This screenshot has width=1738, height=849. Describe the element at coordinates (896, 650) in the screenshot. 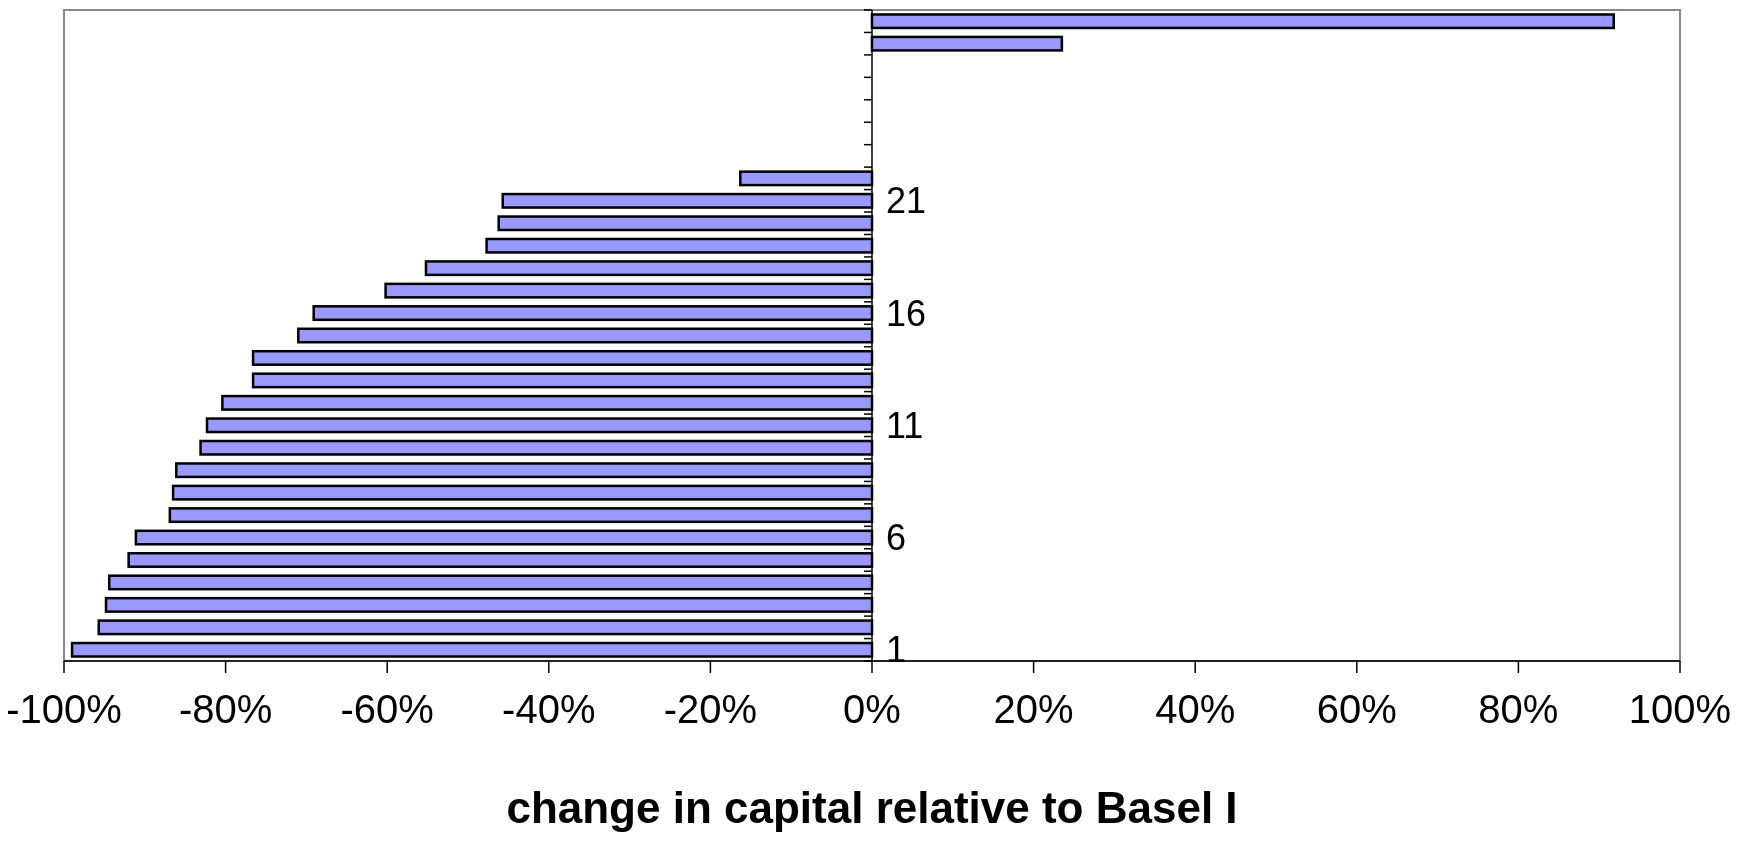

I see `y-tick-label: 1` at that location.